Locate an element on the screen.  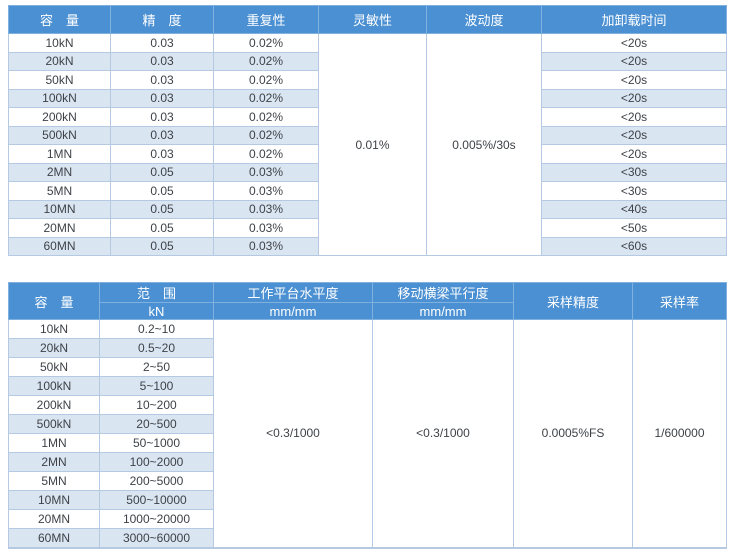
col-subheader-platform-levelness-unit: mm/mm is located at coordinates (293, 311).